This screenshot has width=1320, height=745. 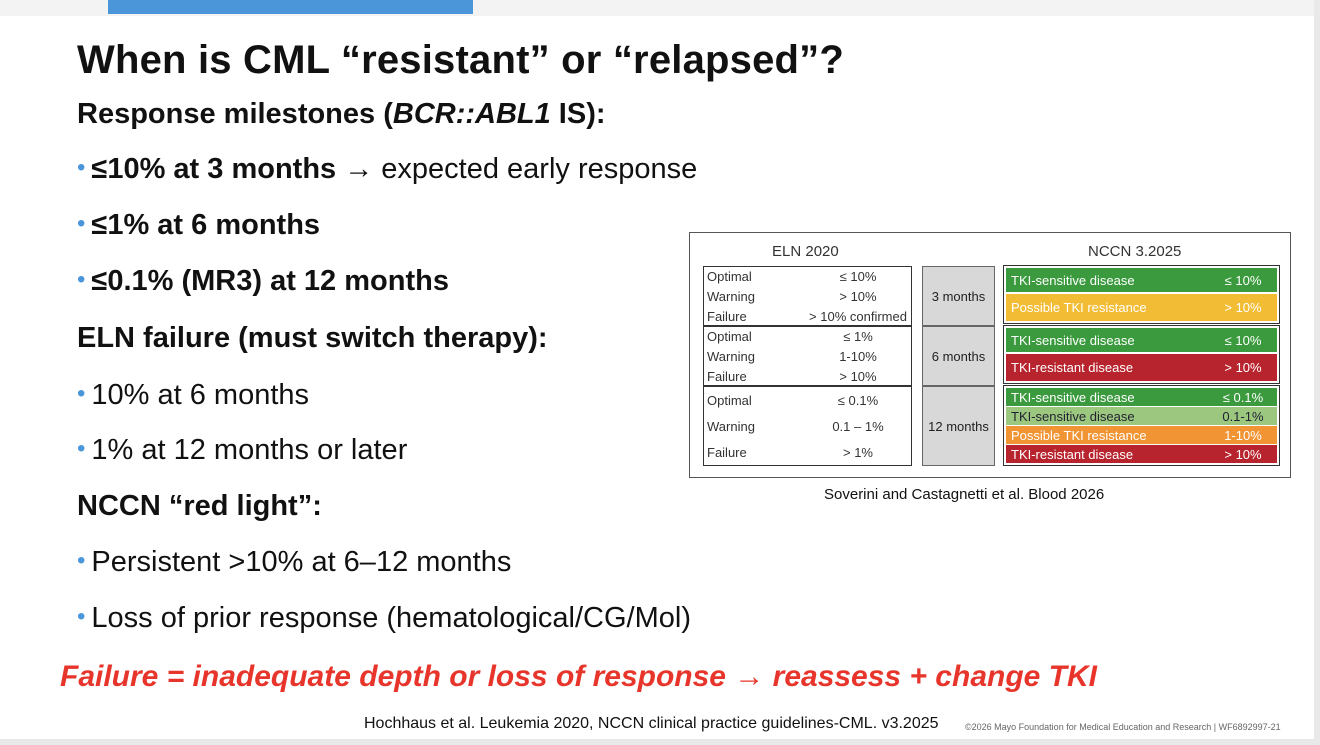 I want to click on eln-bullet-1: • 10% at 6 months, so click(x=193, y=395).